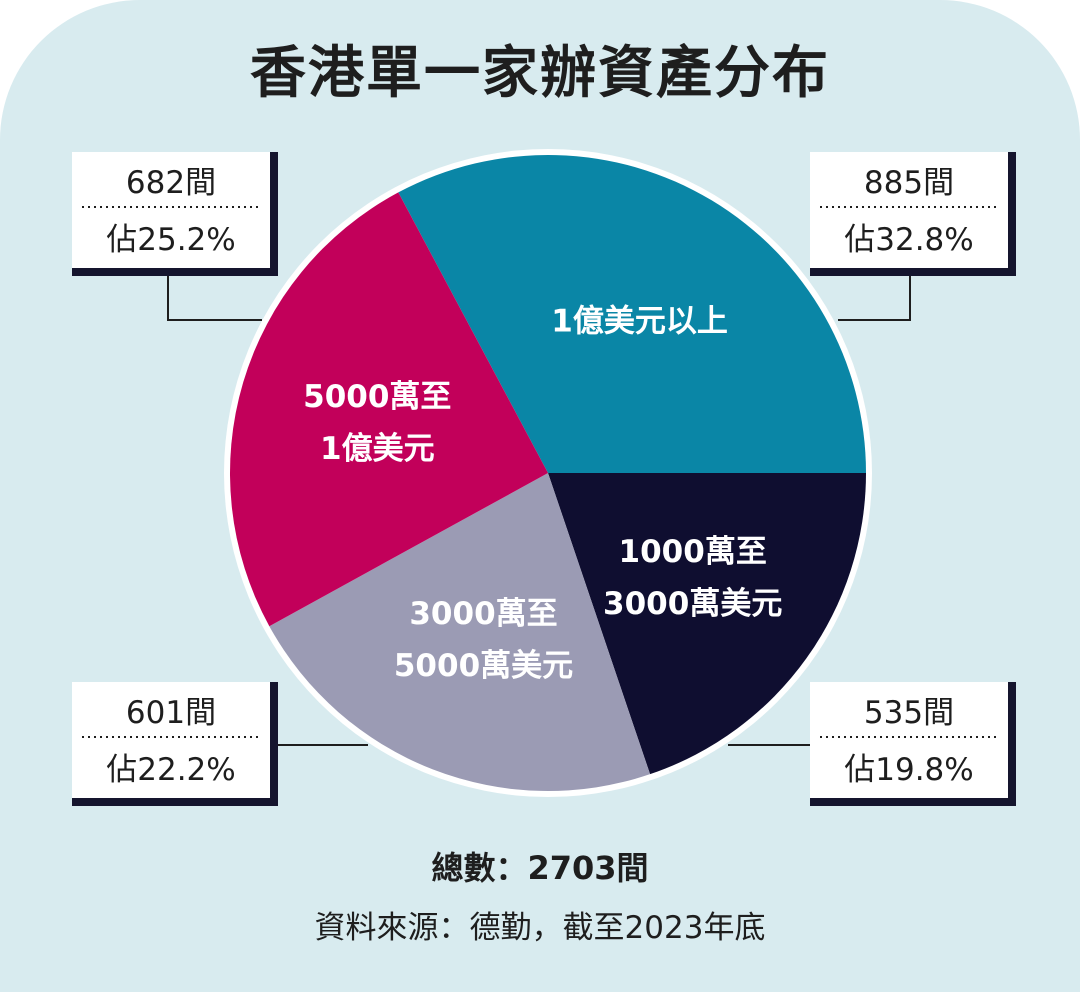 The height and width of the screenshot is (992, 1080). Describe the element at coordinates (639, 321) in the screenshot. I see `slice-label: 1億美元以上` at that location.